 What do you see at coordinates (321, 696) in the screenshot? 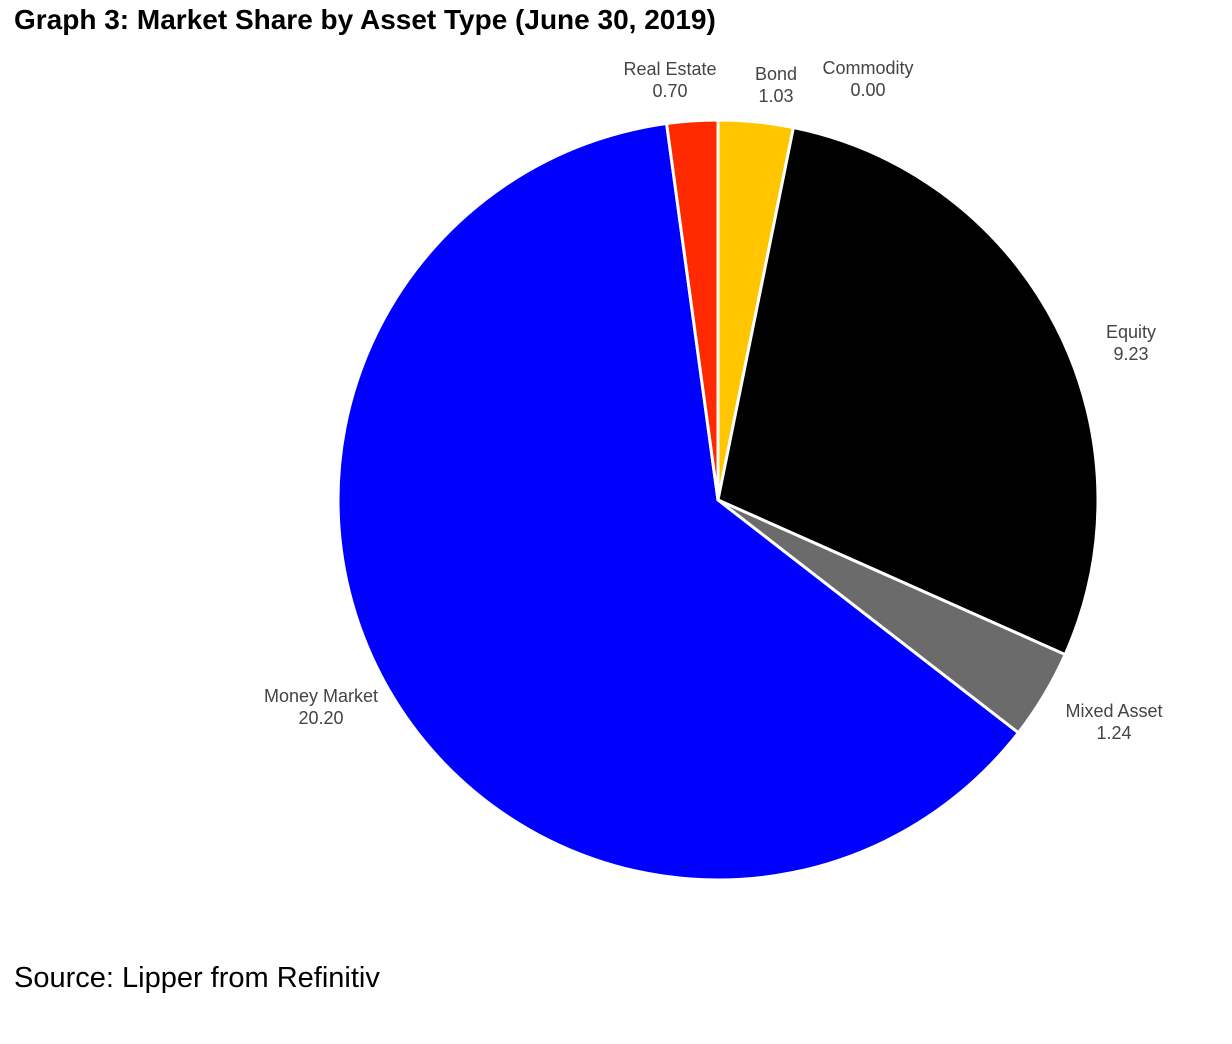
I see `slice-label-money-market: Money Market` at bounding box center [321, 696].